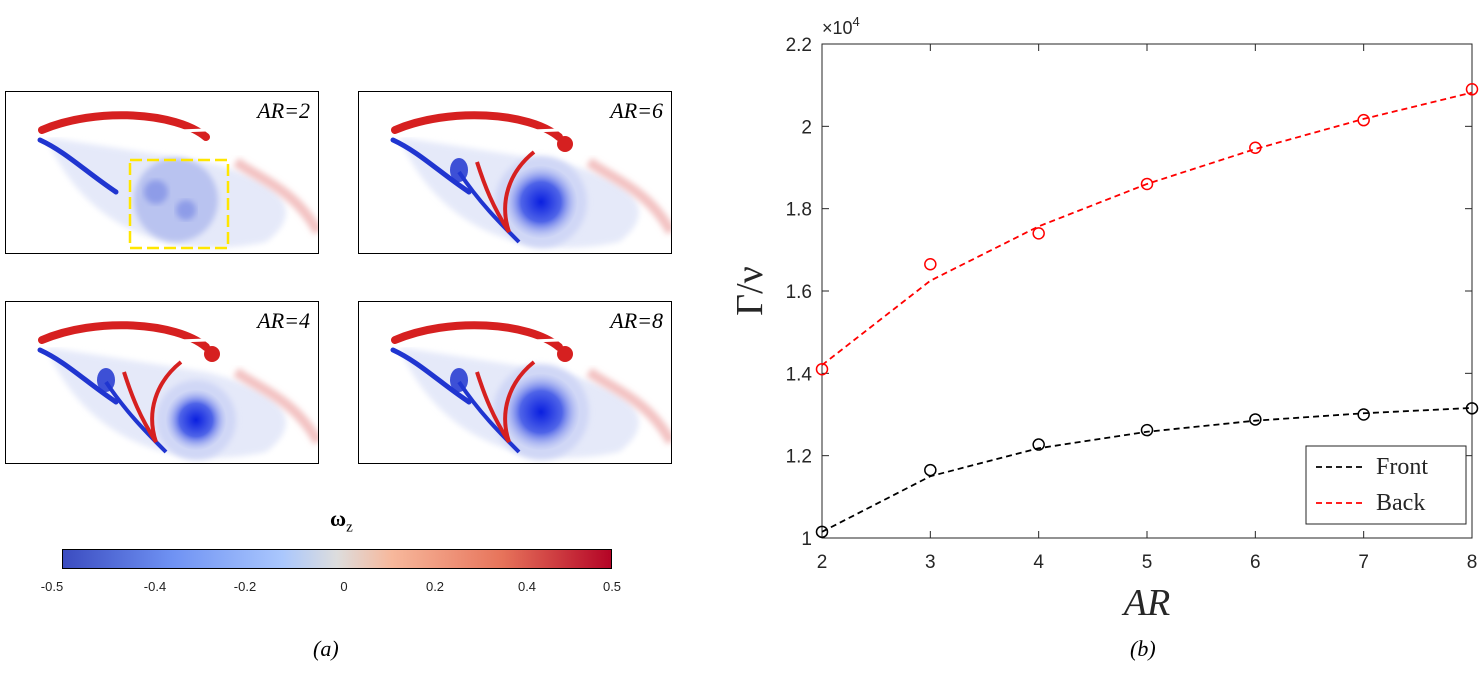  What do you see at coordinates (822, 562) in the screenshot?
I see `x-tick-label: 2` at bounding box center [822, 562].